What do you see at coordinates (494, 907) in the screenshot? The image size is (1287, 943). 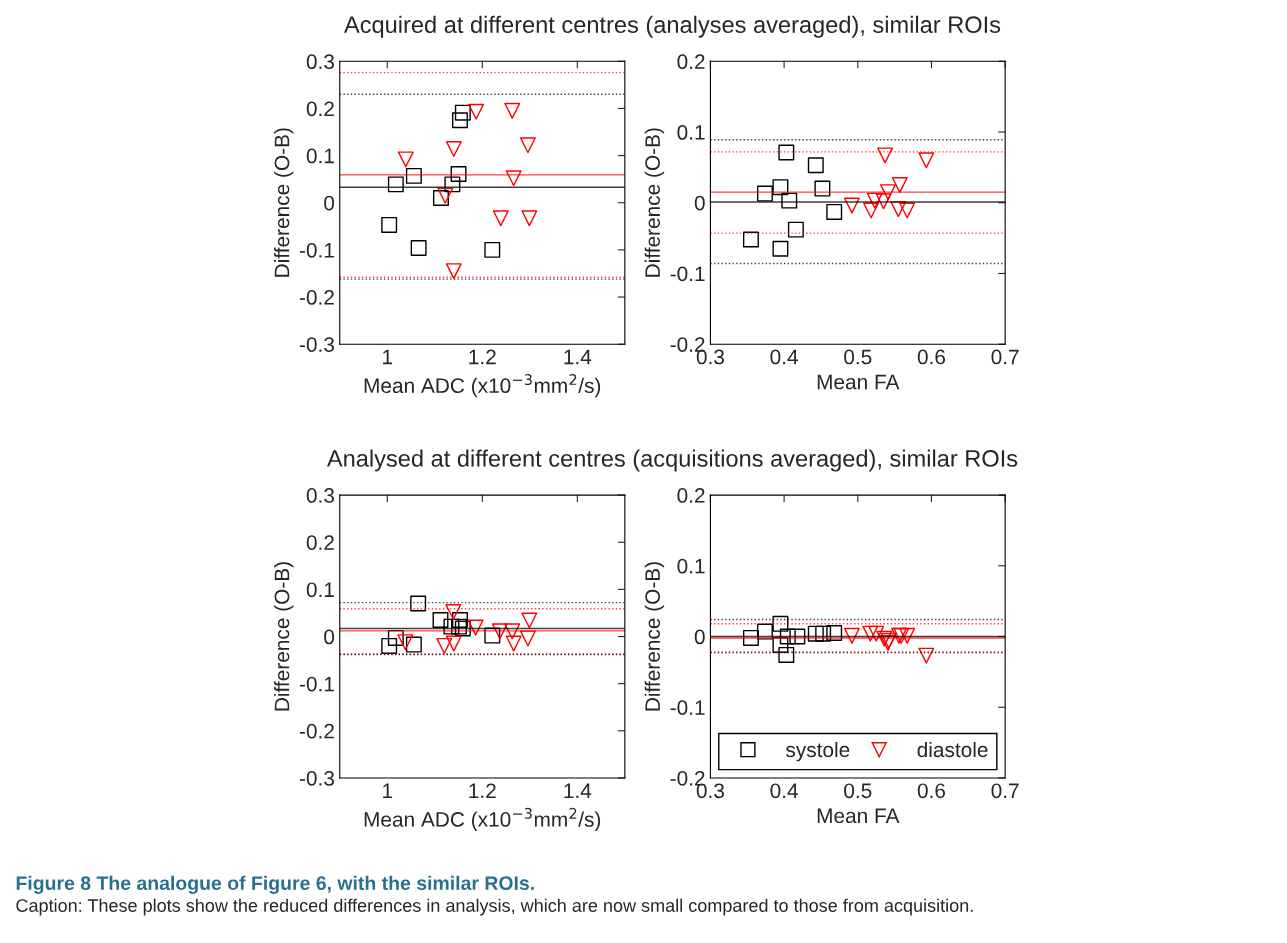 I see `text: Caption: These plots show the reduced differences in analysis, which are now small compared to those from acquisition.` at bounding box center [494, 907].